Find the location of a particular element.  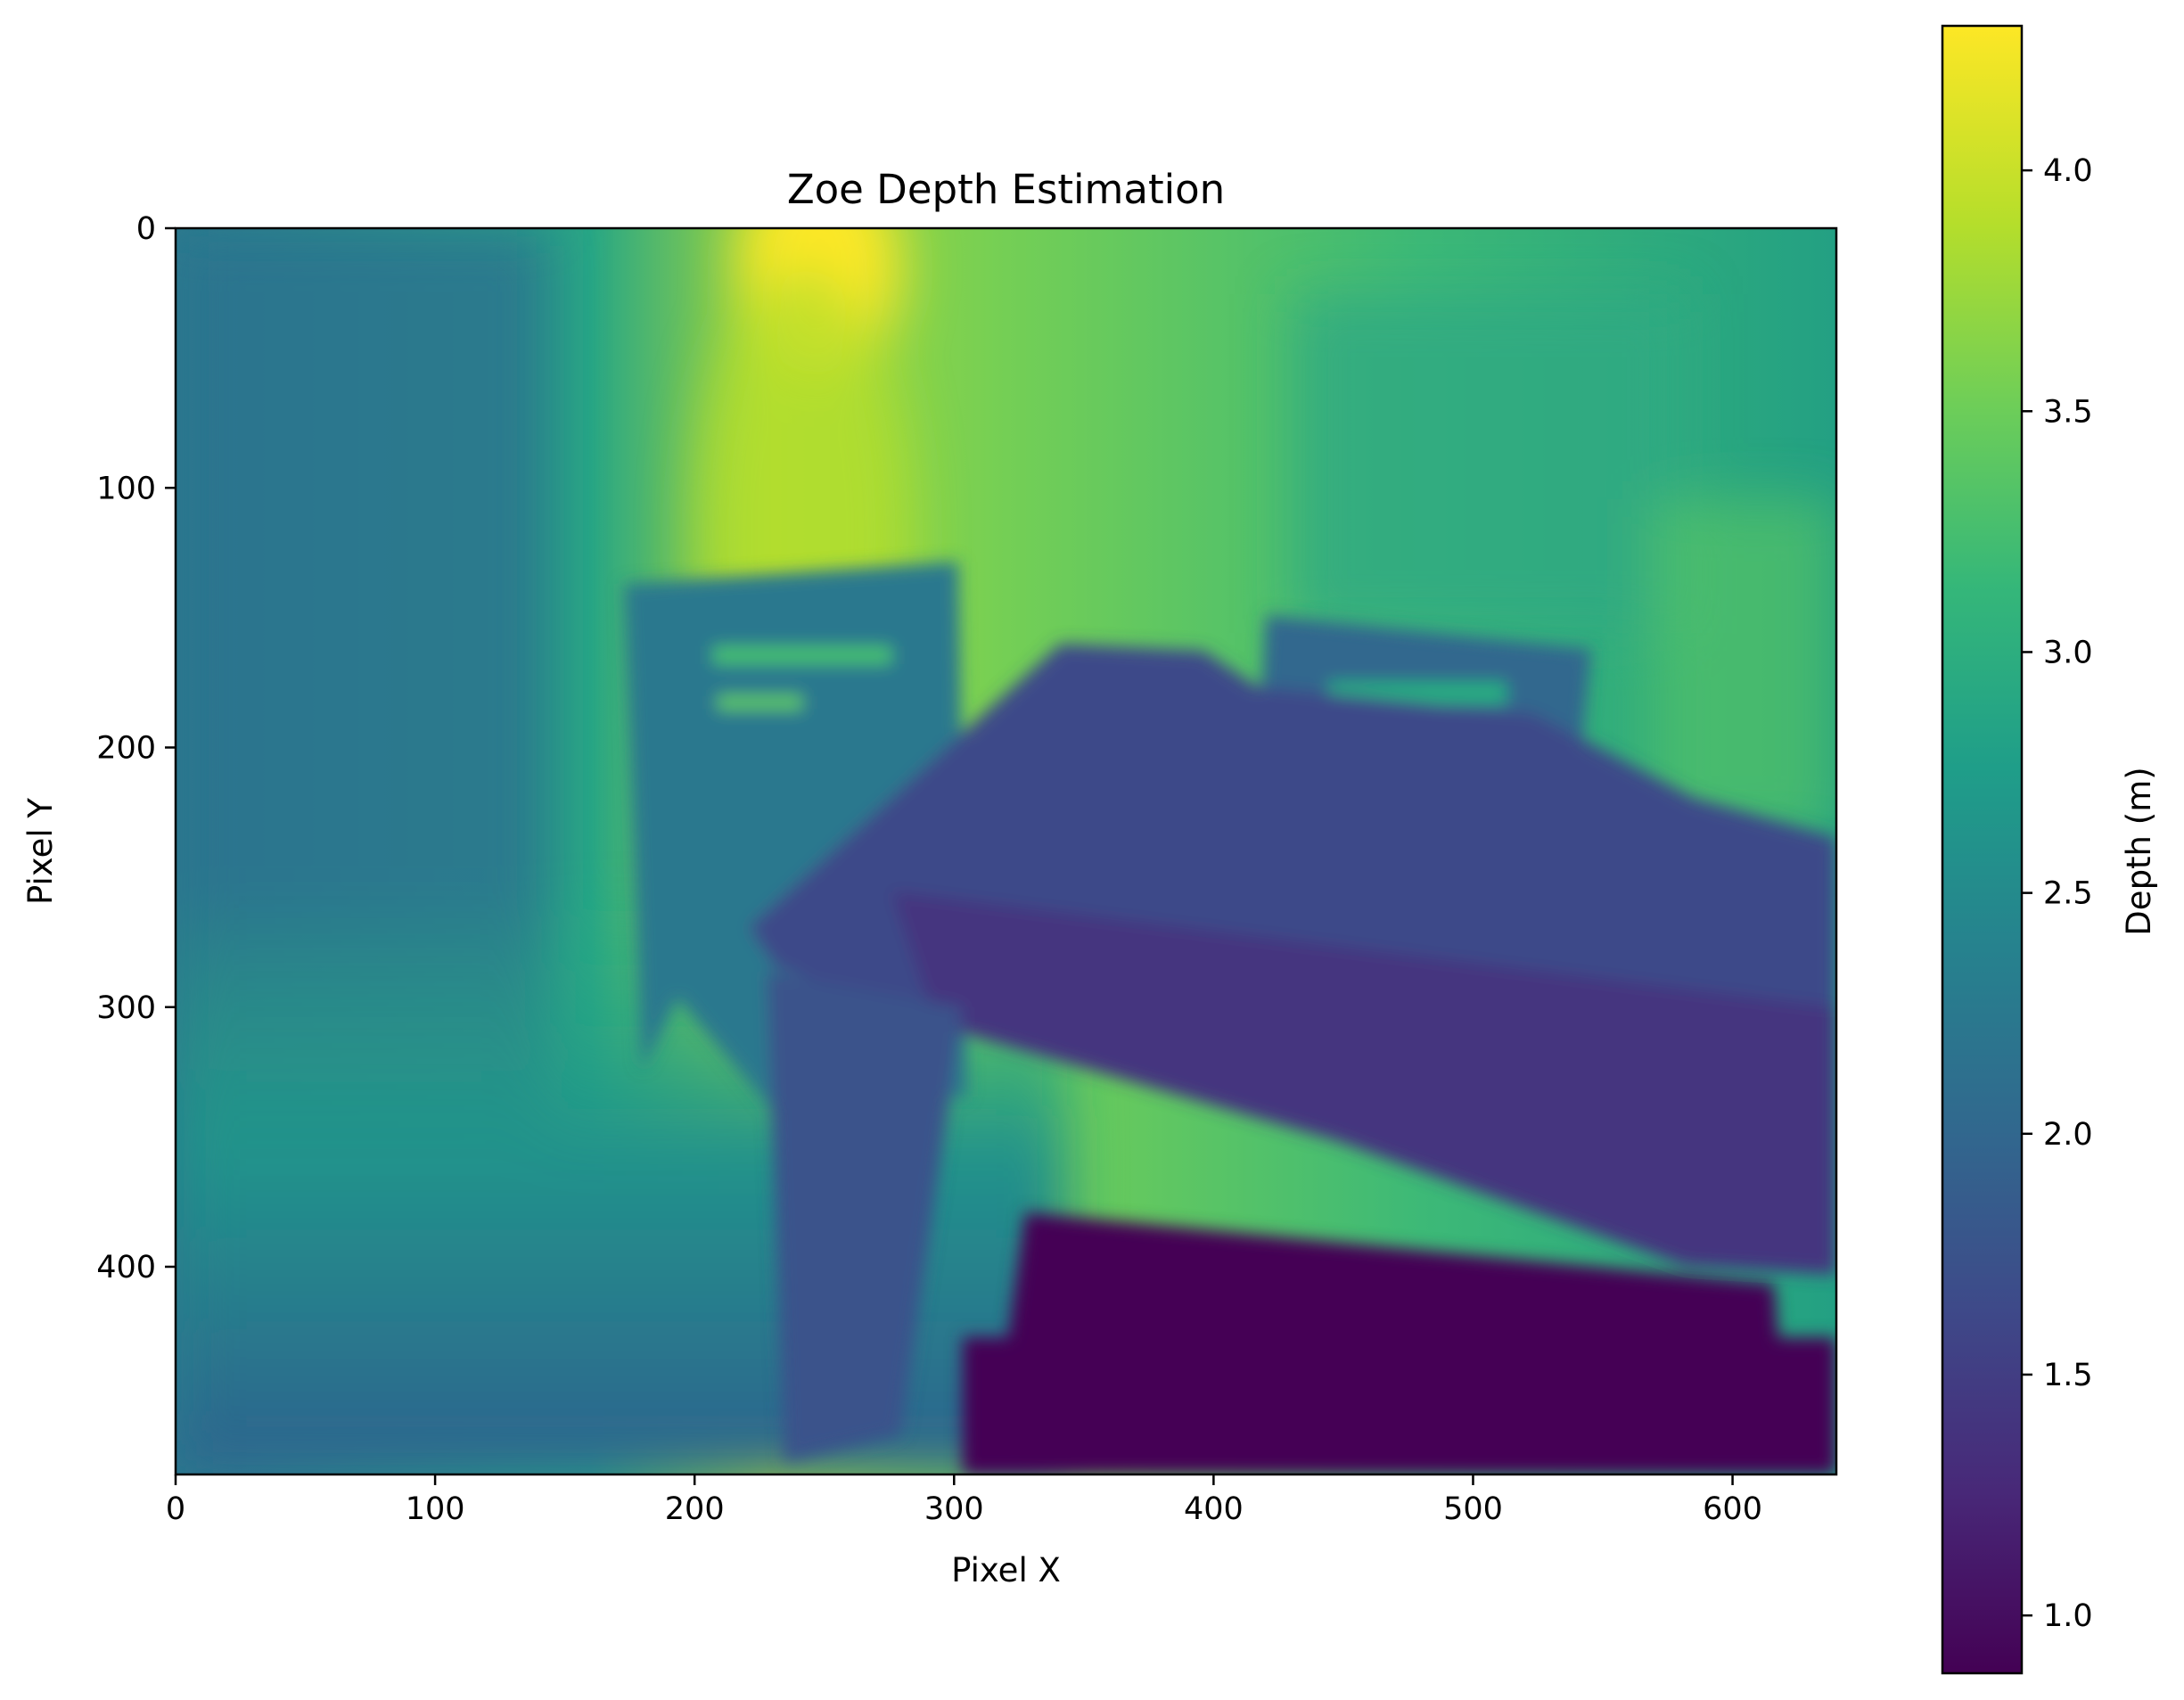

colorbar-tick-label: 3.0 is located at coordinates (2068, 652).